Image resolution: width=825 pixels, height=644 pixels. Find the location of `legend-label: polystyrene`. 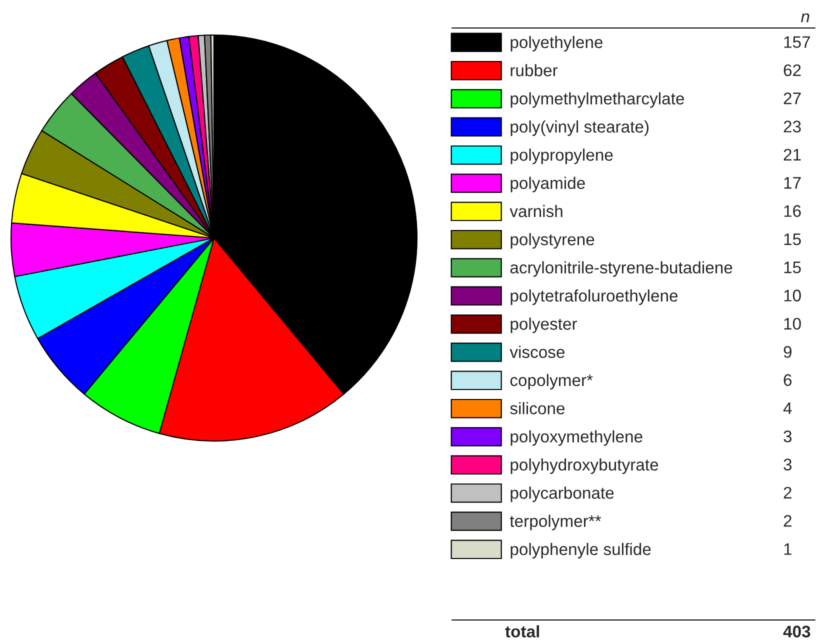

legend-label: polystyrene is located at coordinates (552, 241).